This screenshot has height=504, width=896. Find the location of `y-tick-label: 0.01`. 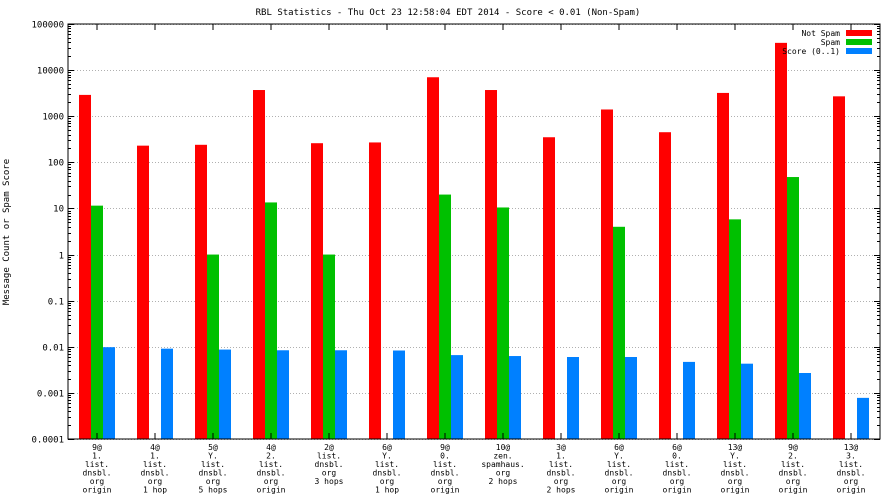

y-tick-label: 0.01 is located at coordinates (53, 349).